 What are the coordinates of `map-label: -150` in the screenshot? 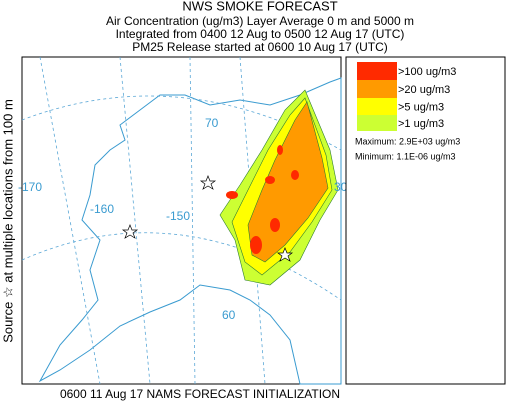 It's located at (178, 216).